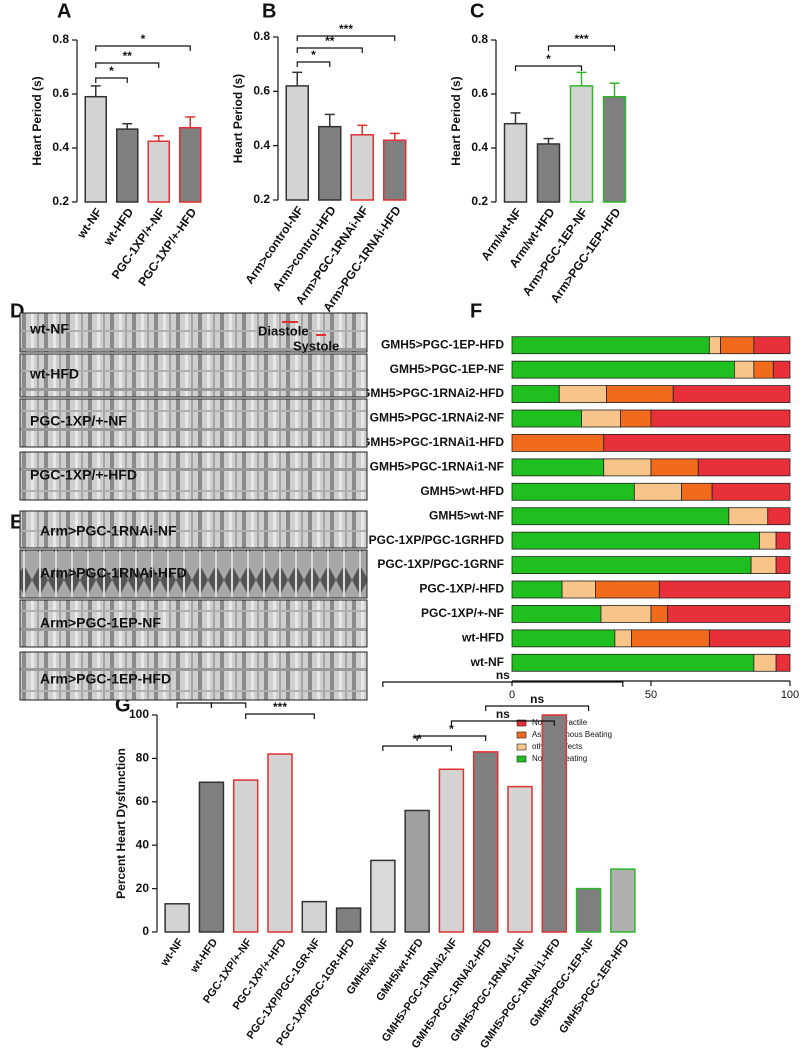 The width and height of the screenshot is (805, 1050). I want to click on x-tick-label: GMH5>PGC-1EP-HFD, so click(594, 985).